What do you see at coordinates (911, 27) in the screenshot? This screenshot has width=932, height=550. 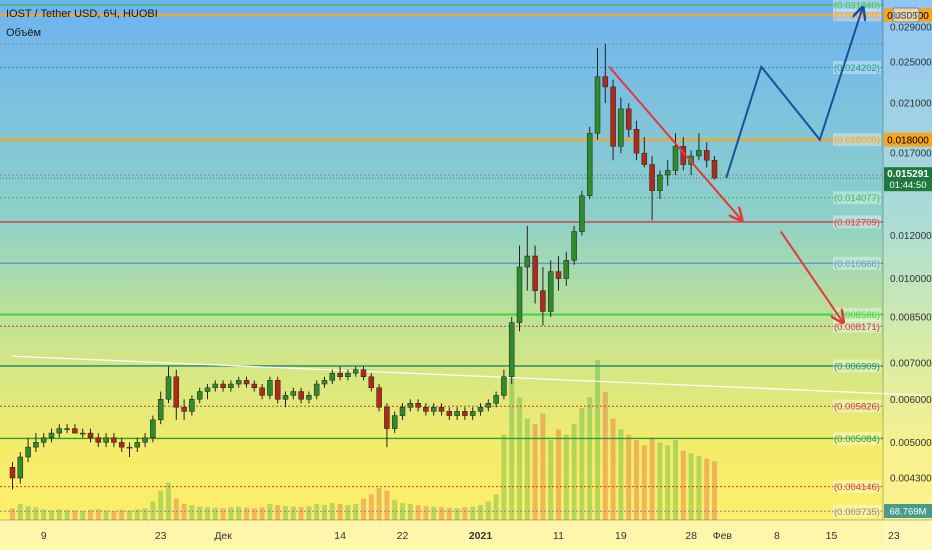 I see `price-tick: 0.029000` at bounding box center [911, 27].